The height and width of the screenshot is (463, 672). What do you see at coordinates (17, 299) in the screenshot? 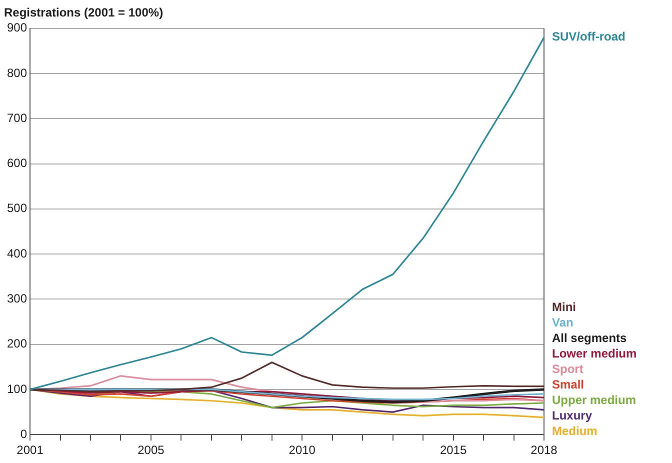
I see `y-tick-label: 300` at bounding box center [17, 299].